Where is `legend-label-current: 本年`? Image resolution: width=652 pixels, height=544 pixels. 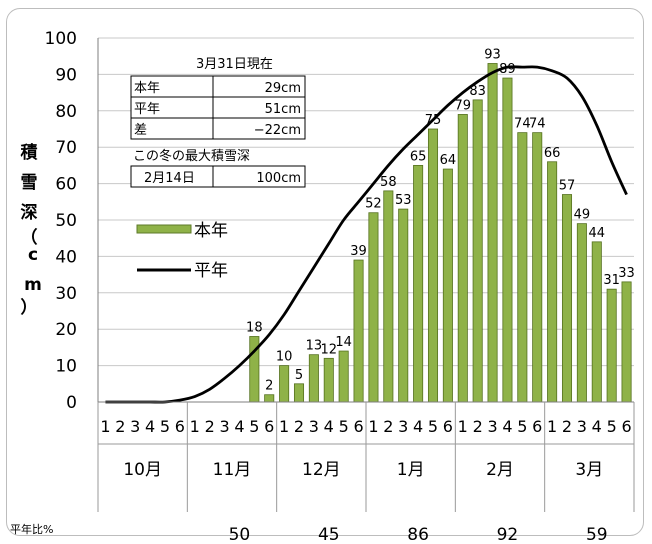 legend-label-current: 本年 is located at coordinates (211, 231).